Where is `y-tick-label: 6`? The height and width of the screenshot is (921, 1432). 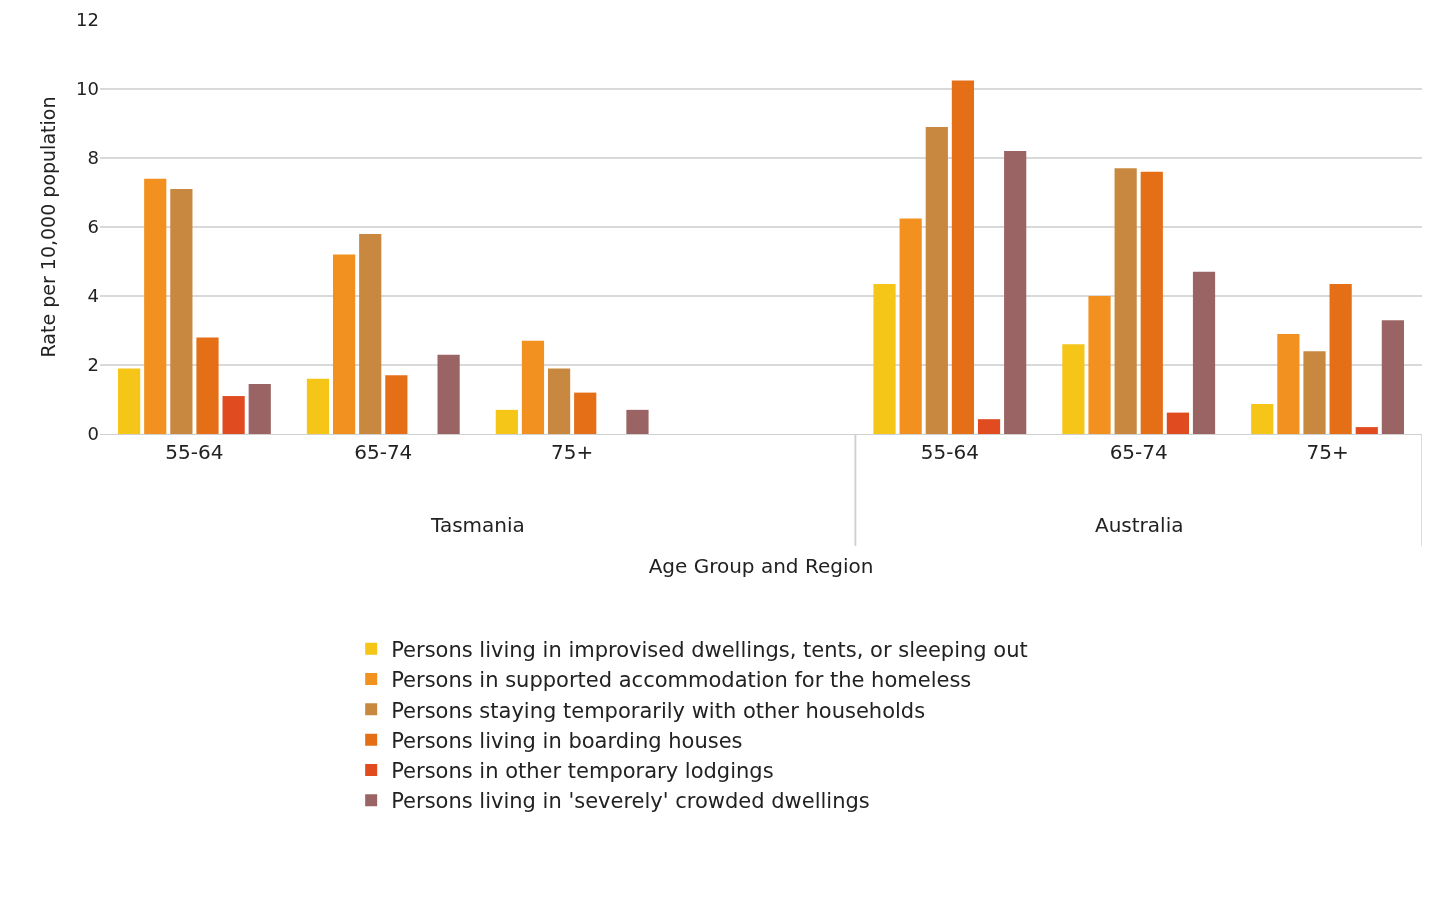 y-tick-label: 6 is located at coordinates (93, 227).